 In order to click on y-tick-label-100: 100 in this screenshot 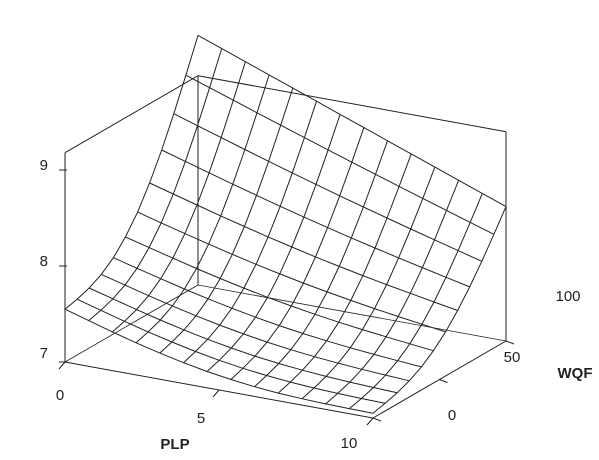, I will do `click(567, 296)`.